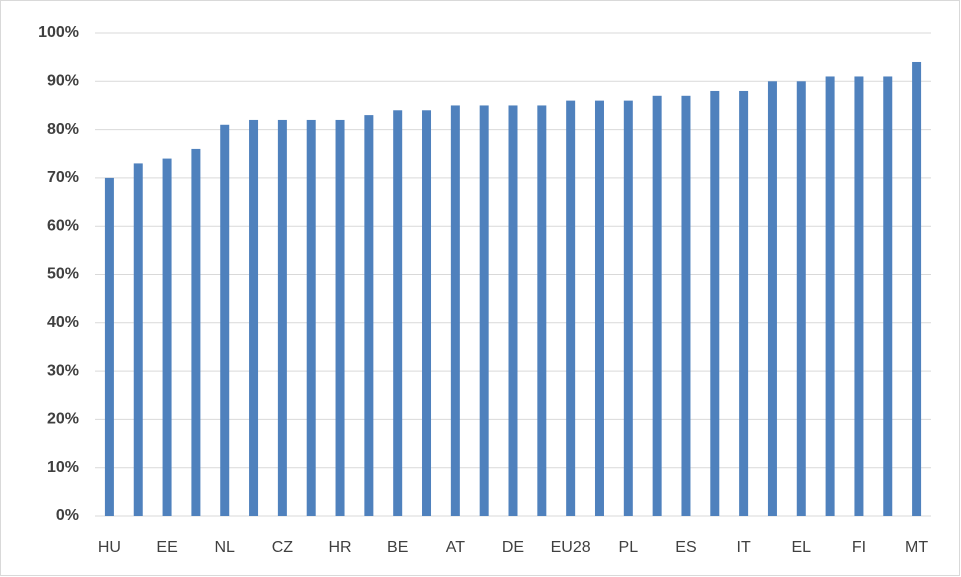 Image resolution: width=961 pixels, height=577 pixels. Describe the element at coordinates (109, 547) in the screenshot. I see `x-tick-label: HU` at that location.